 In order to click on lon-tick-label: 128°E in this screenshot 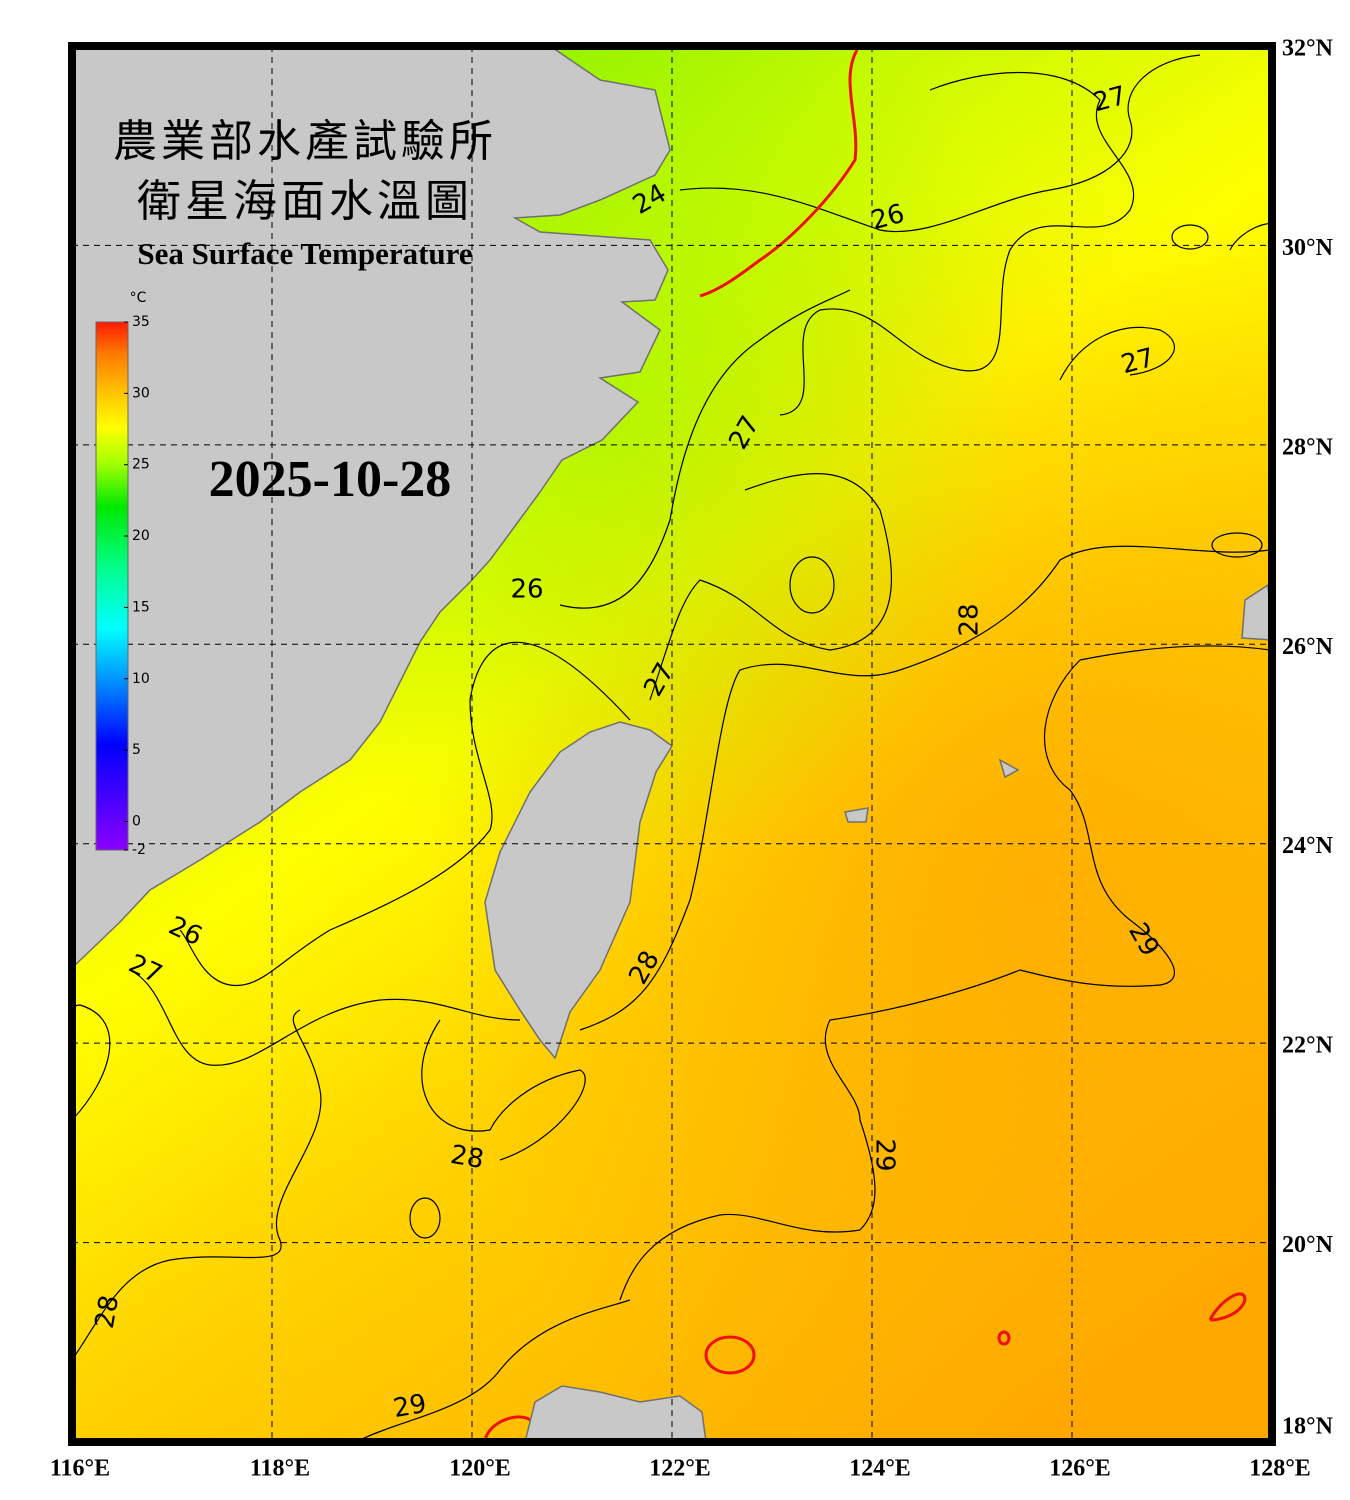, I will do `click(1280, 1469)`.